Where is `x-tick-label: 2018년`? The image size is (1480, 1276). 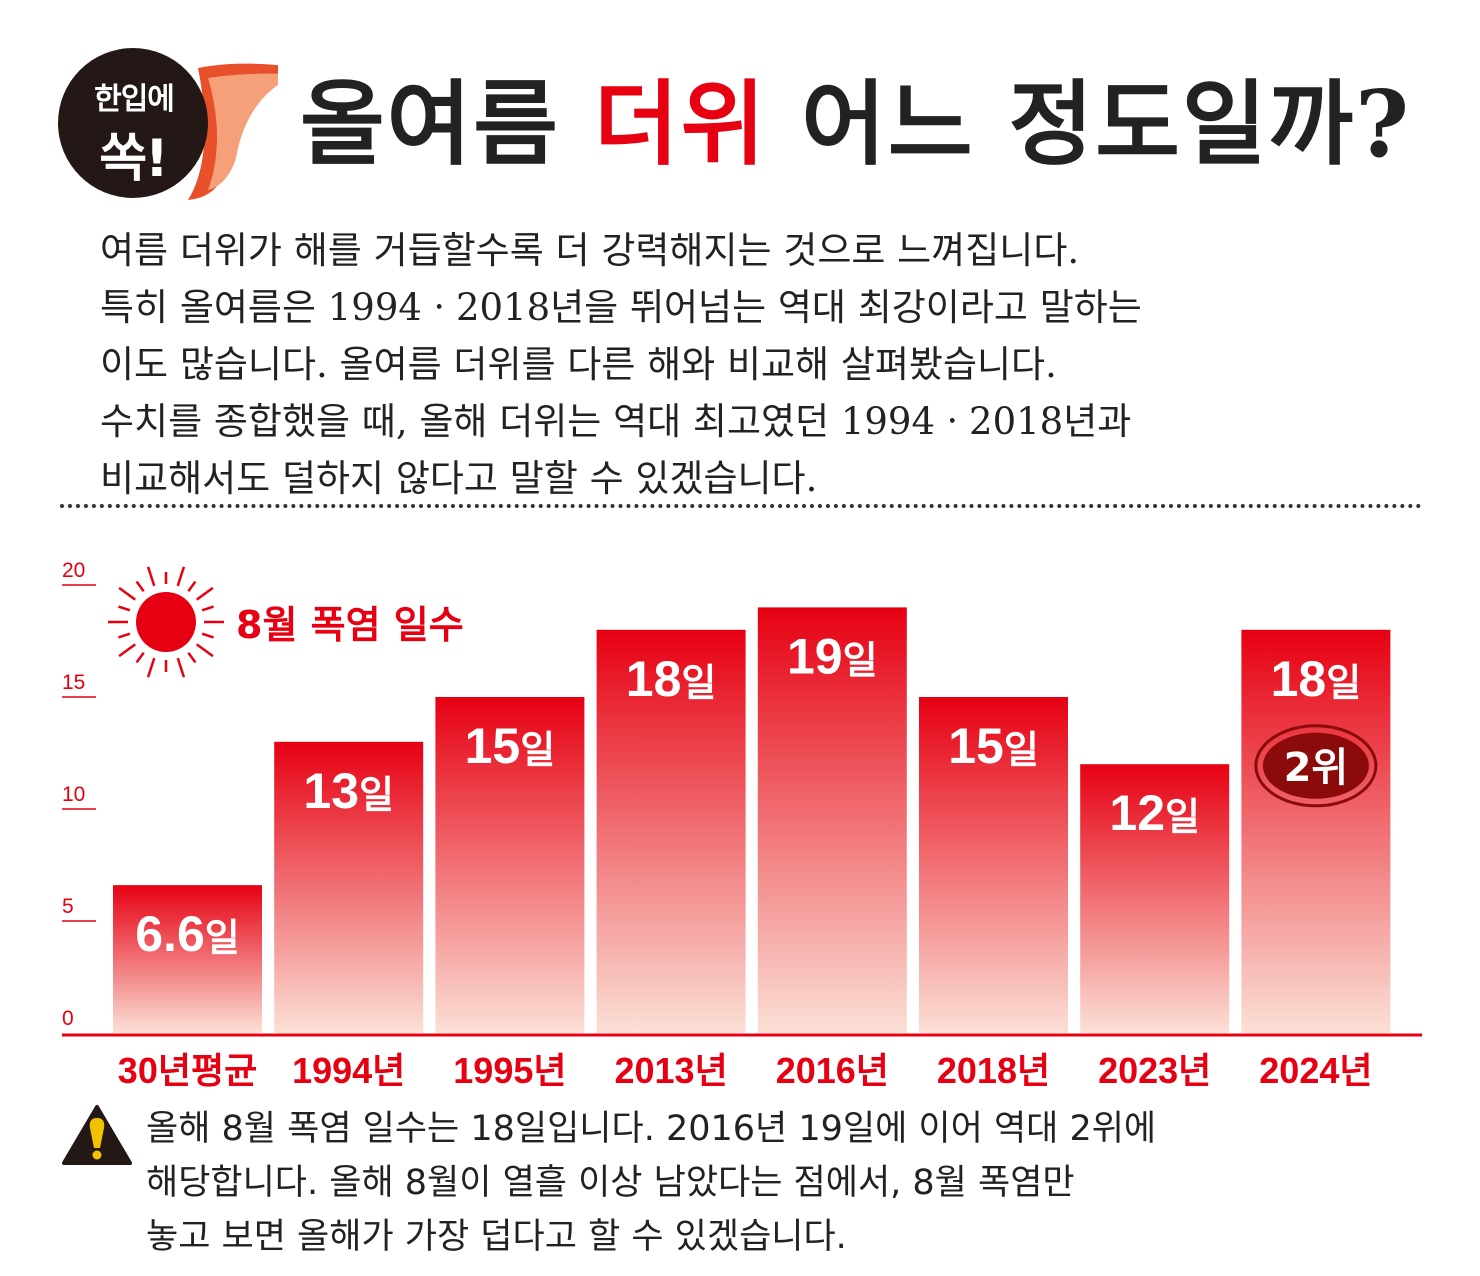
x-tick-label: 2018년 is located at coordinates (993, 1070).